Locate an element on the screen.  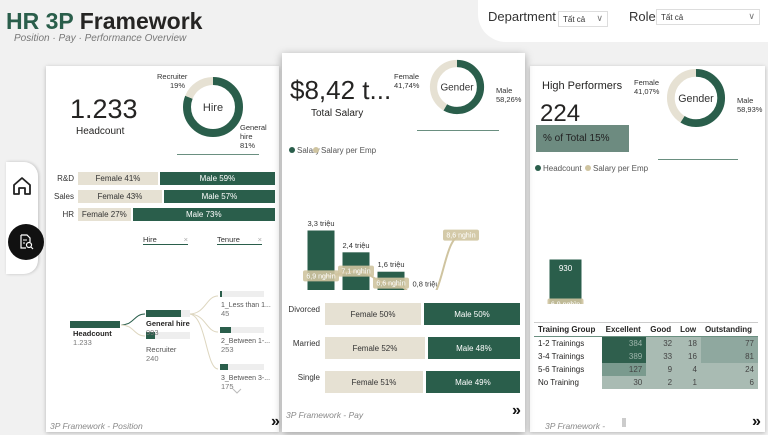
table-row: 5-6 Trainings 127 9 4 24 is located at coordinates (646, 369).